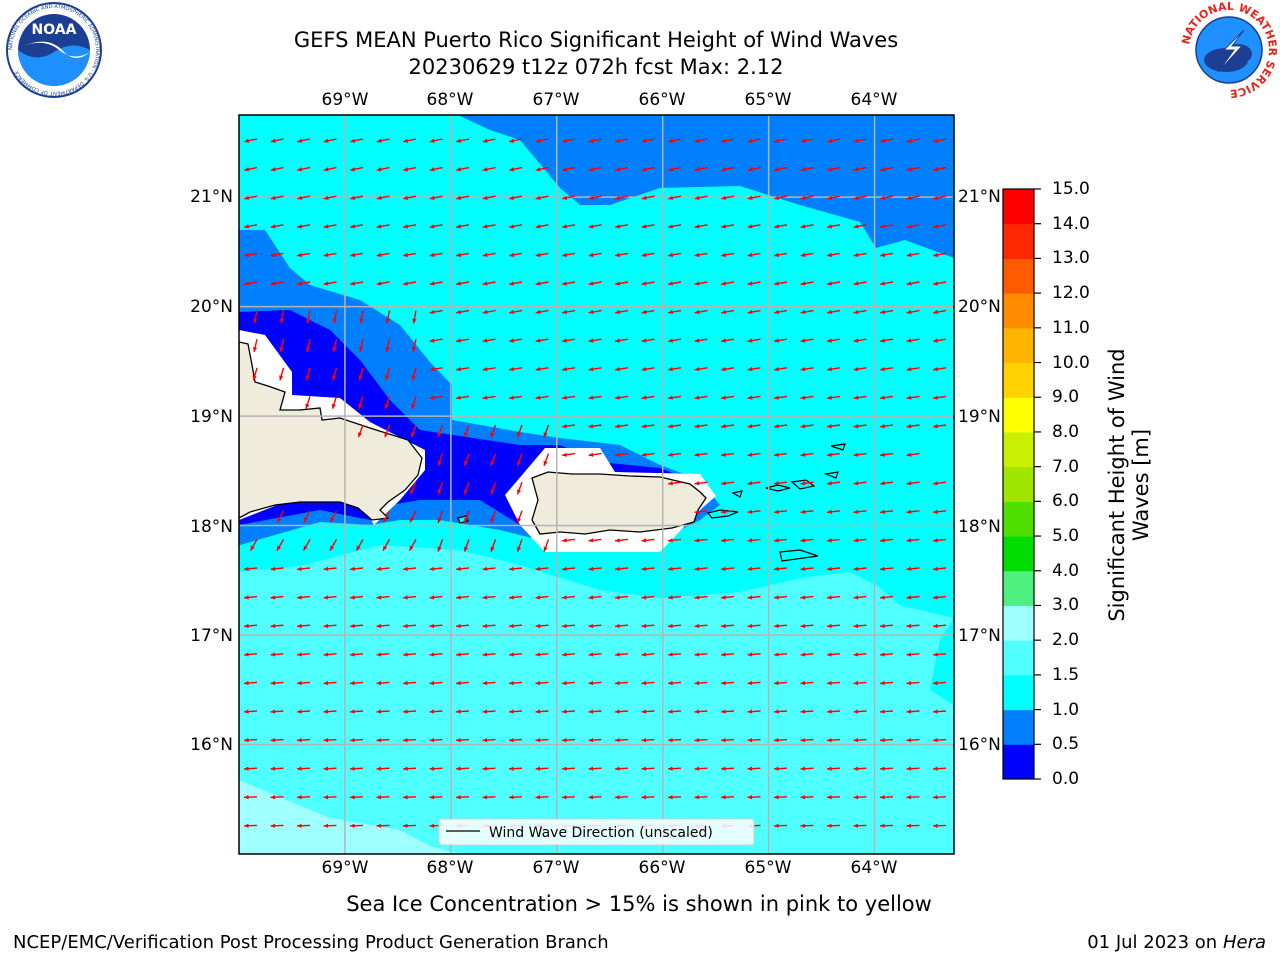 The image size is (1280, 960). I want to click on colorbar-tick-label: 13.0, so click(1071, 258).